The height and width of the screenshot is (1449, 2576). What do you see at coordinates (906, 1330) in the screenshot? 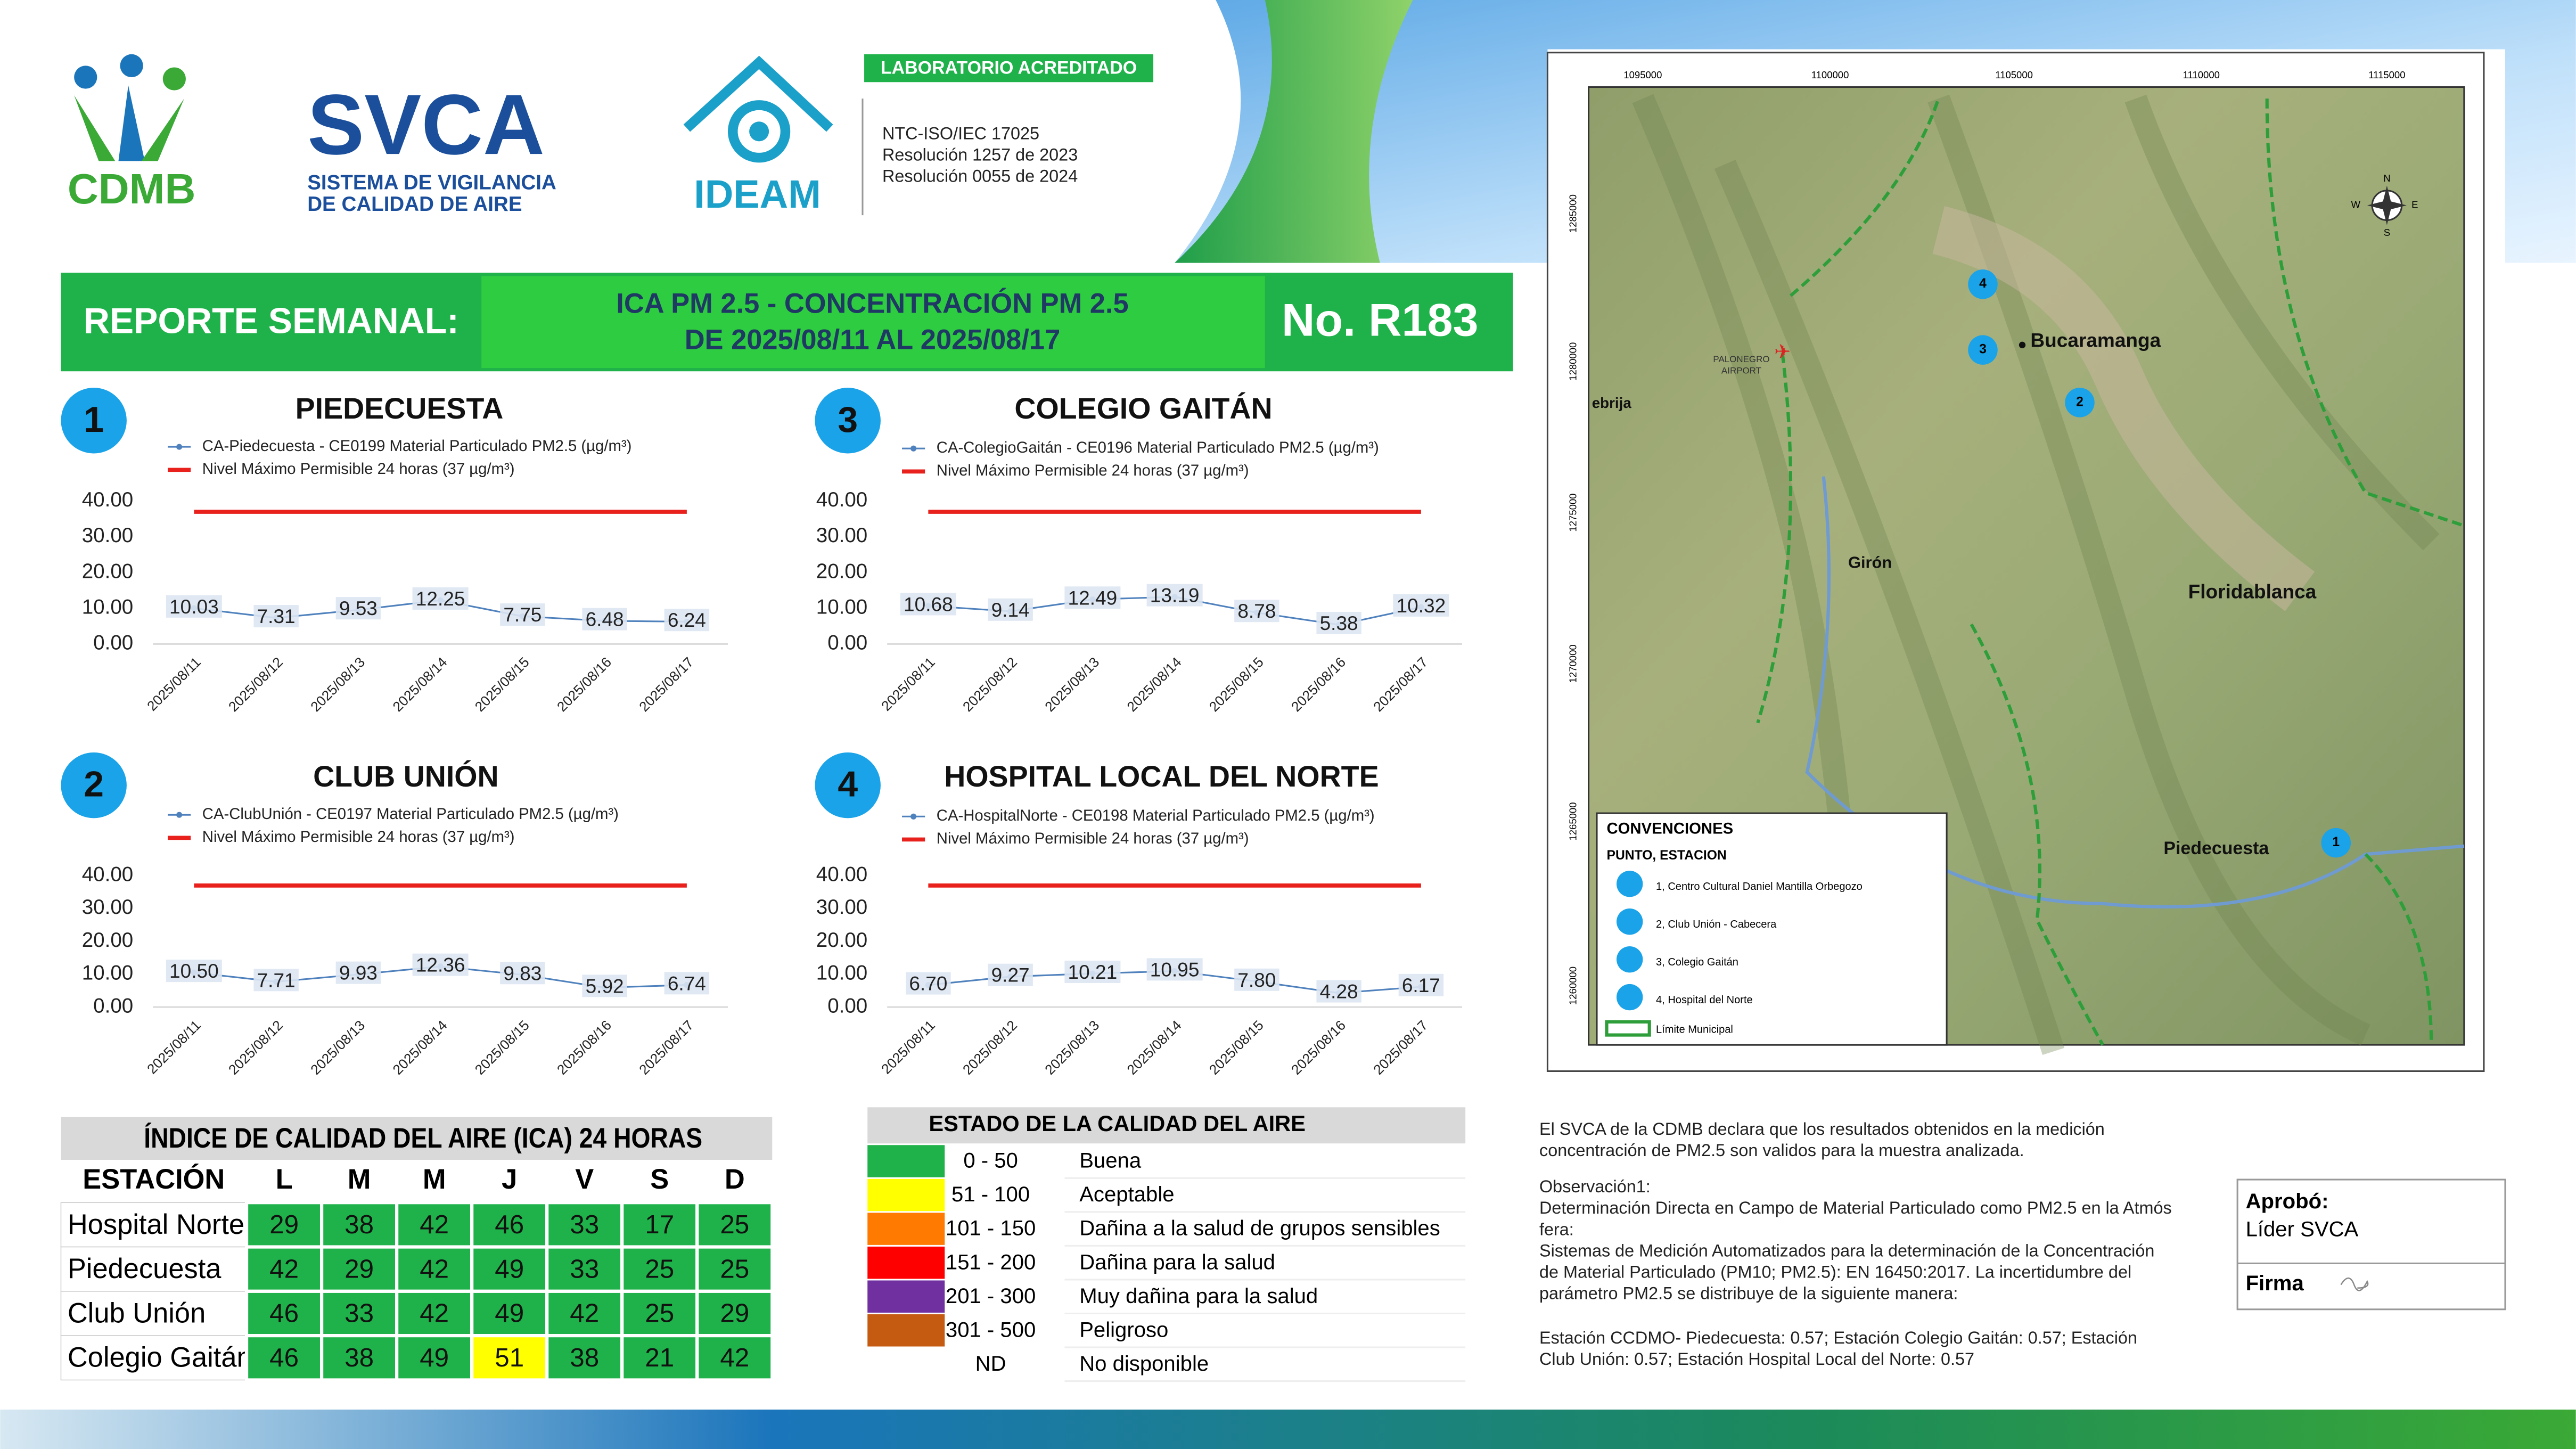
I see `legend-swatch` at bounding box center [906, 1330].